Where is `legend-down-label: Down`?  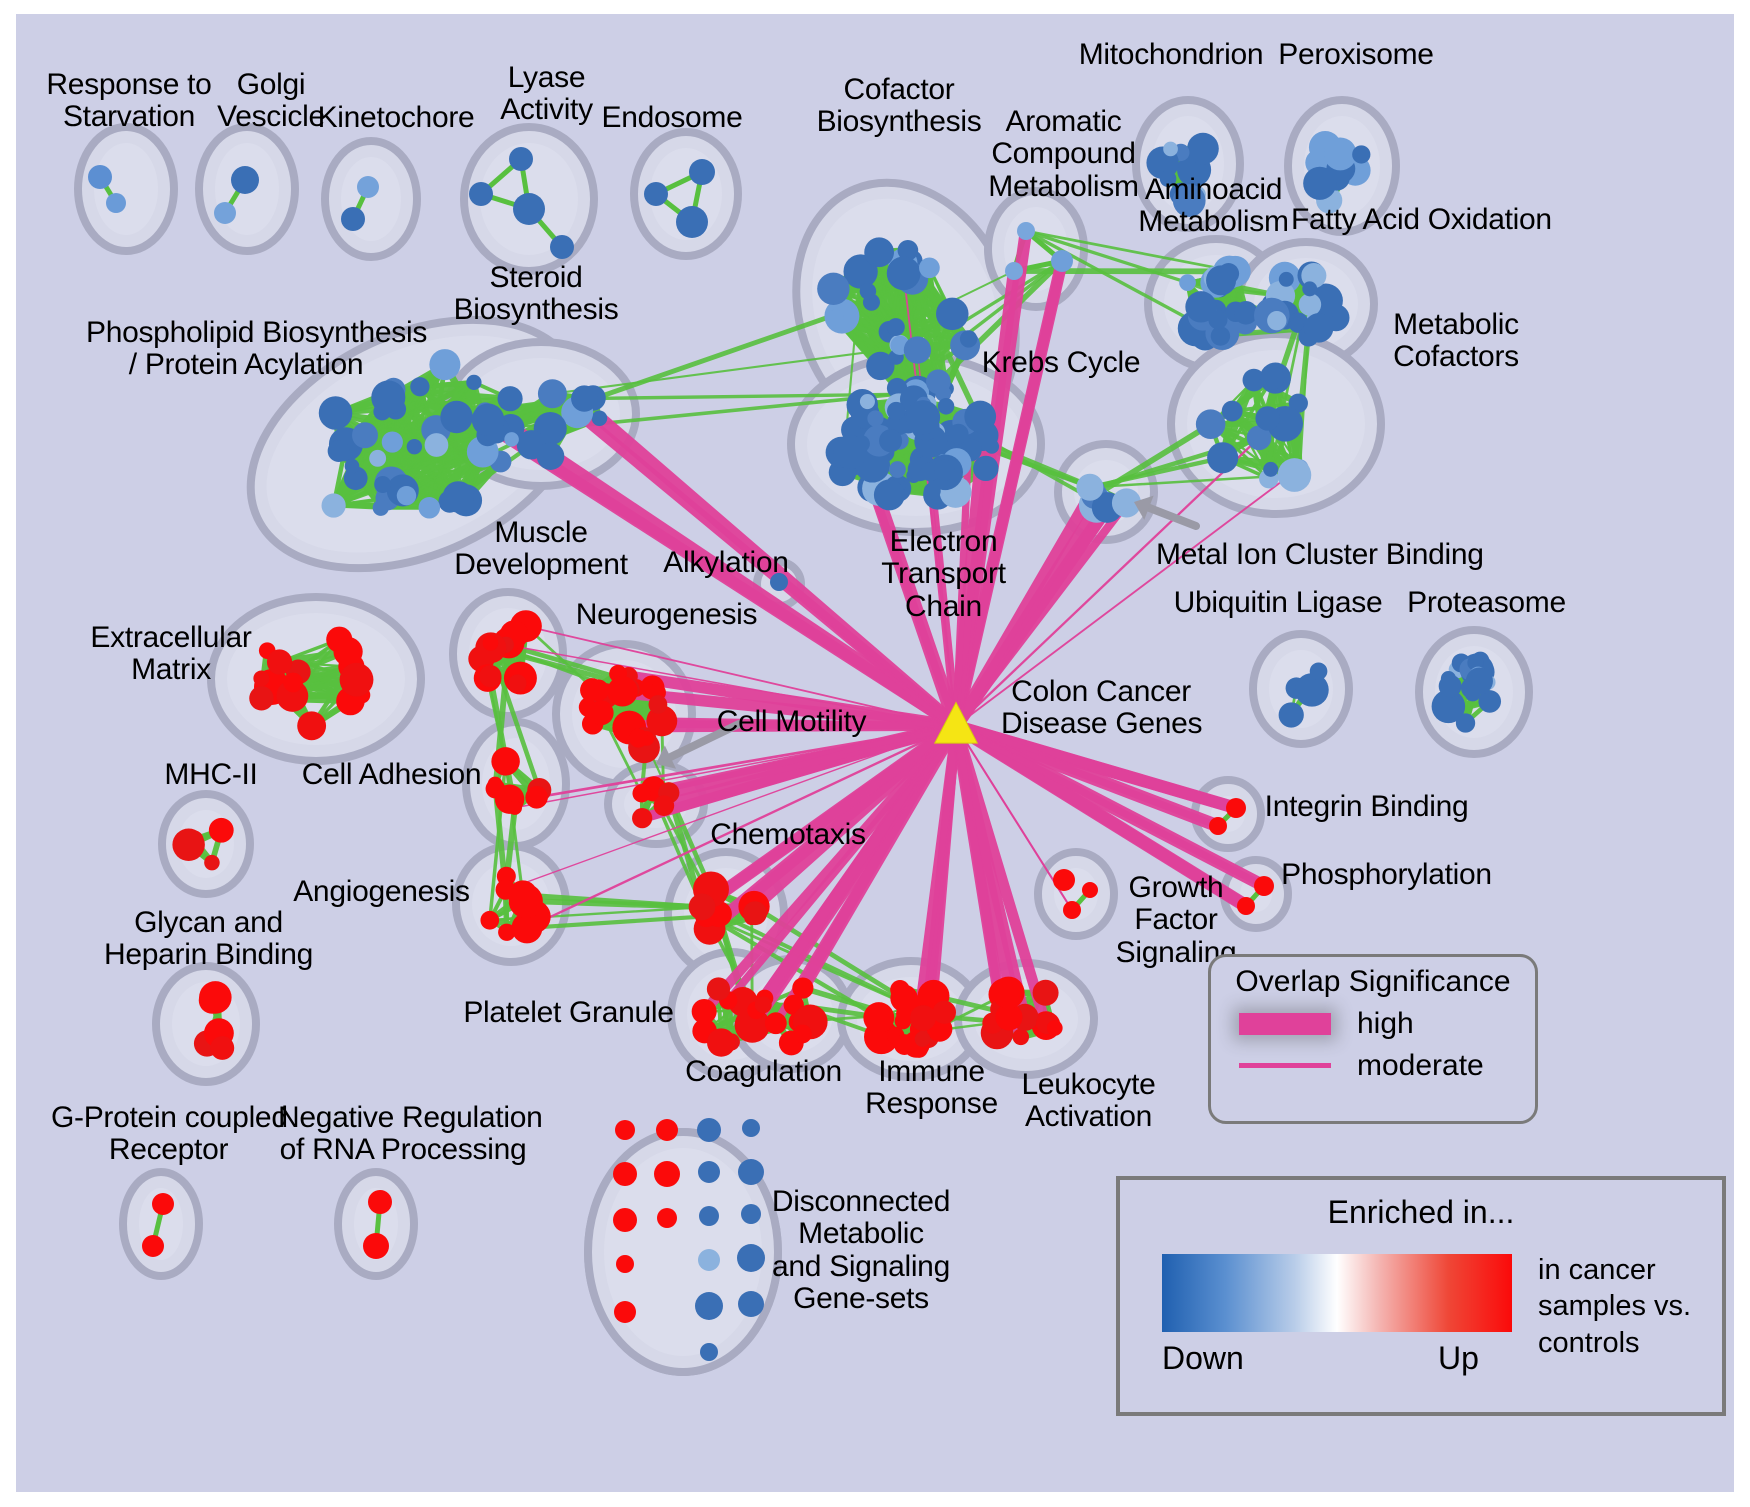
legend-down-label: Down is located at coordinates (1203, 1358).